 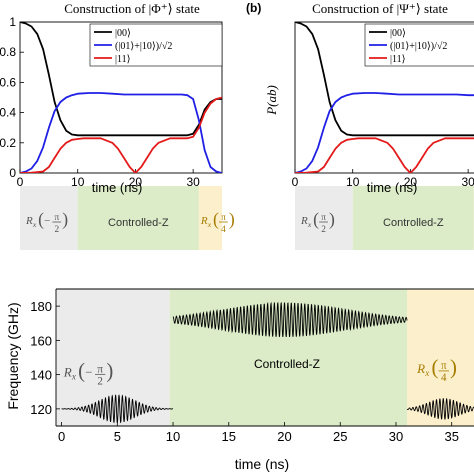 What do you see at coordinates (132, 8) in the screenshot?
I see `panel-a-title: Construction of |Φ⁺⟩ state` at bounding box center [132, 8].